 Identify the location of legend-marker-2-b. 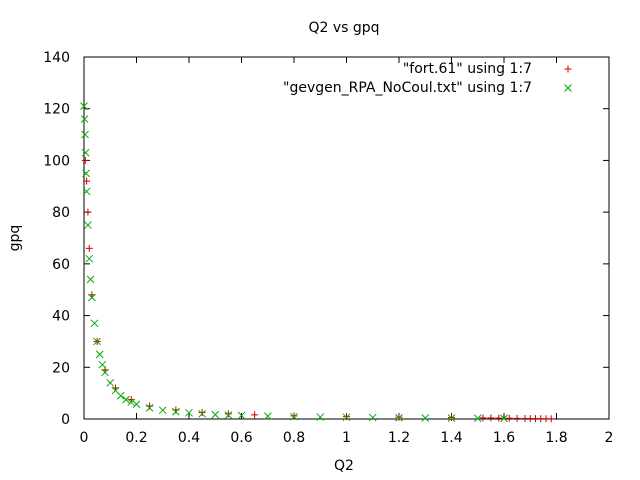
(568, 88).